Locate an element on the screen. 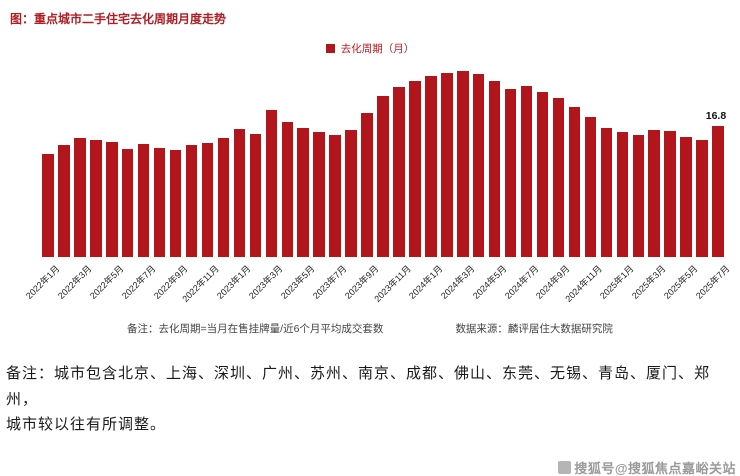 The height and width of the screenshot is (476, 740). sohu-logo-icon is located at coordinates (565, 467).